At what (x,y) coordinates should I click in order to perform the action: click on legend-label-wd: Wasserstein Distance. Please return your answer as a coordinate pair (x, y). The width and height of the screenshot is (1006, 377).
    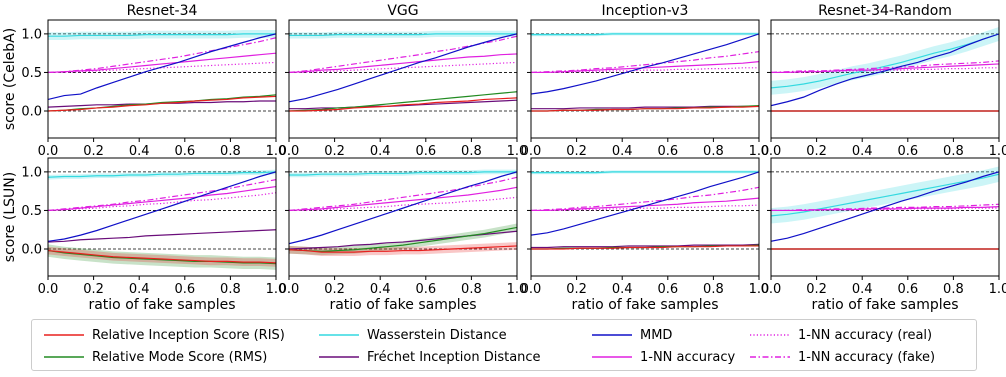
    Looking at the image, I should click on (437, 335).